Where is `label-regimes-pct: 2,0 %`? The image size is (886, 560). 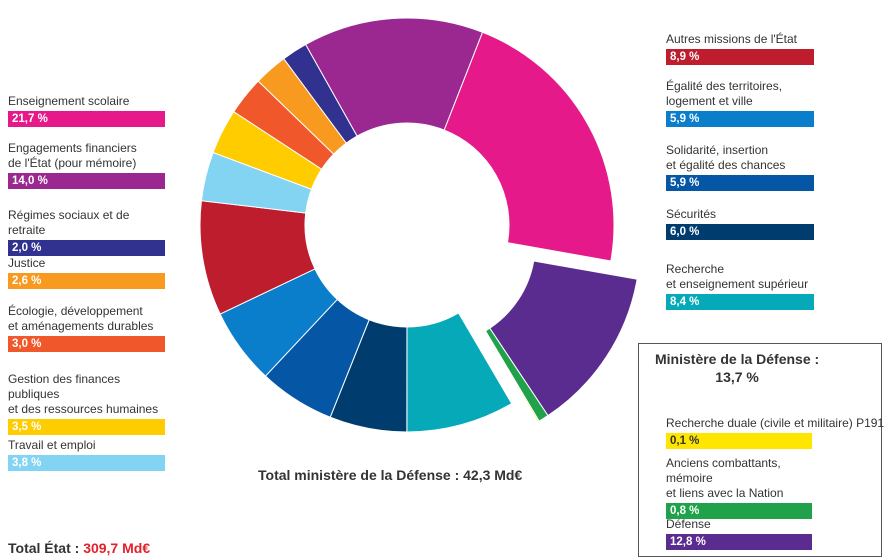
label-regimes-pct: 2,0 % is located at coordinates (86, 248).